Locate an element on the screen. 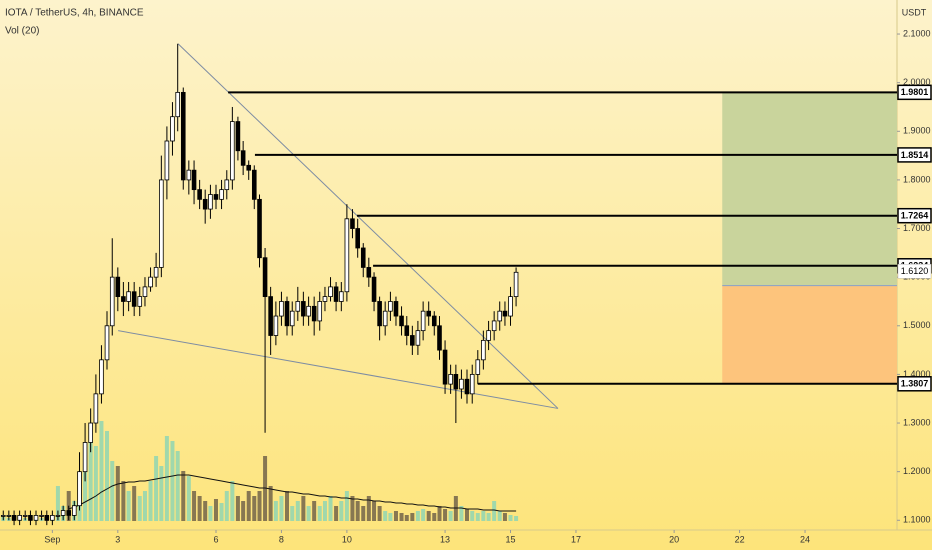 The width and height of the screenshot is (932, 550). volume-ma-line is located at coordinates (292, 493).